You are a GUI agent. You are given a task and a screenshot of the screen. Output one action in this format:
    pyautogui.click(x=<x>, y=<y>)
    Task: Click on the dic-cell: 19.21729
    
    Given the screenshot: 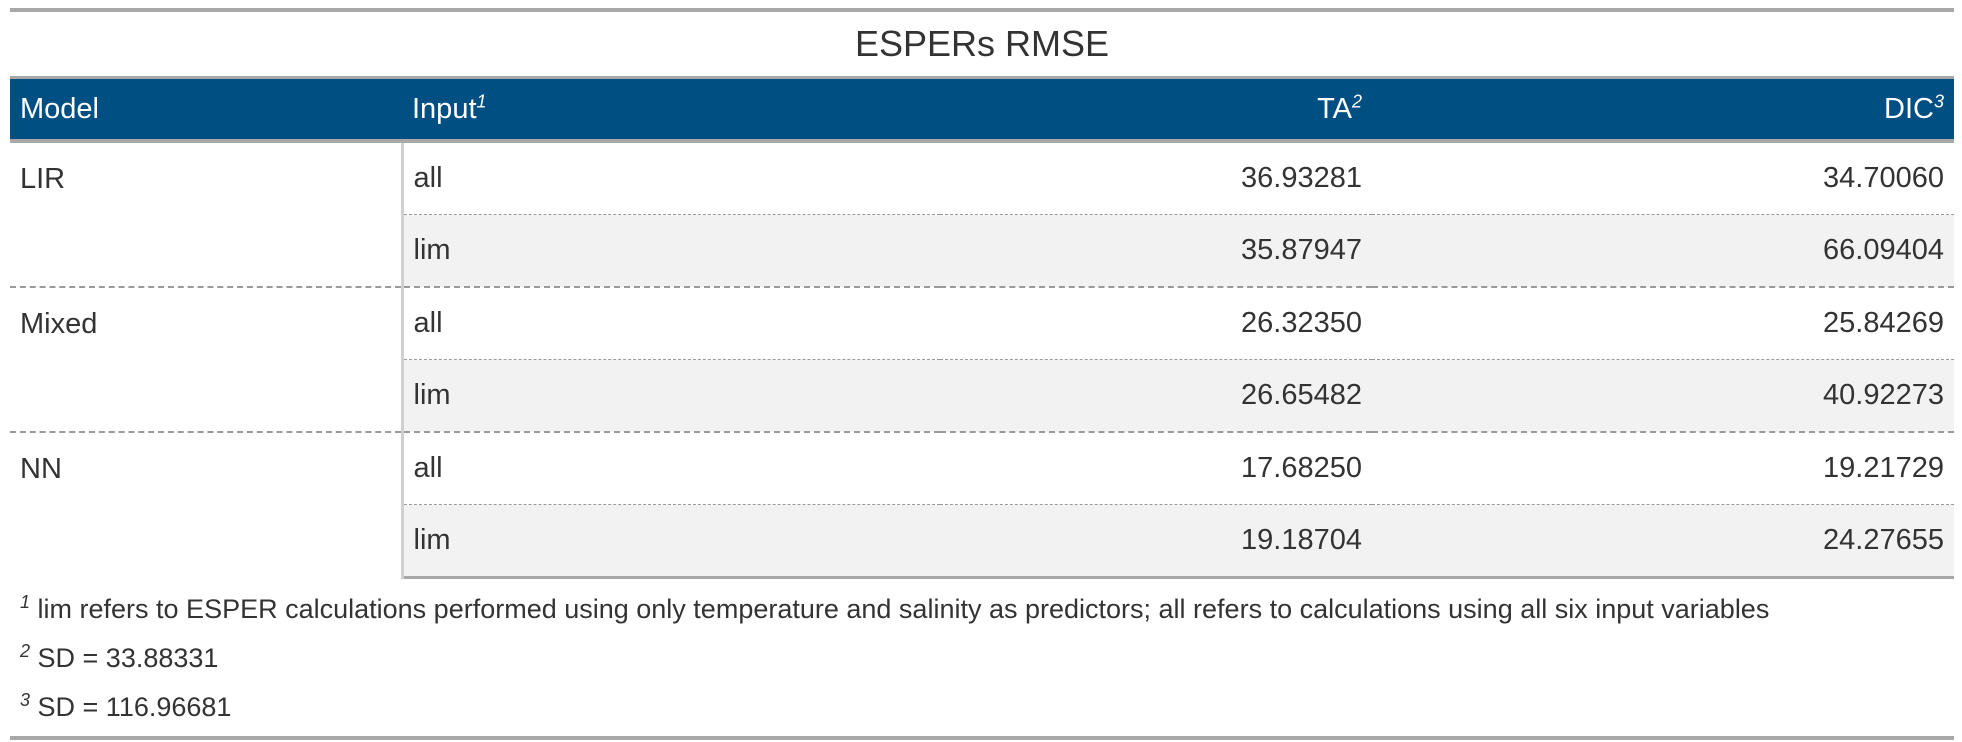 What is the action you would take?
    pyautogui.click(x=1663, y=468)
    